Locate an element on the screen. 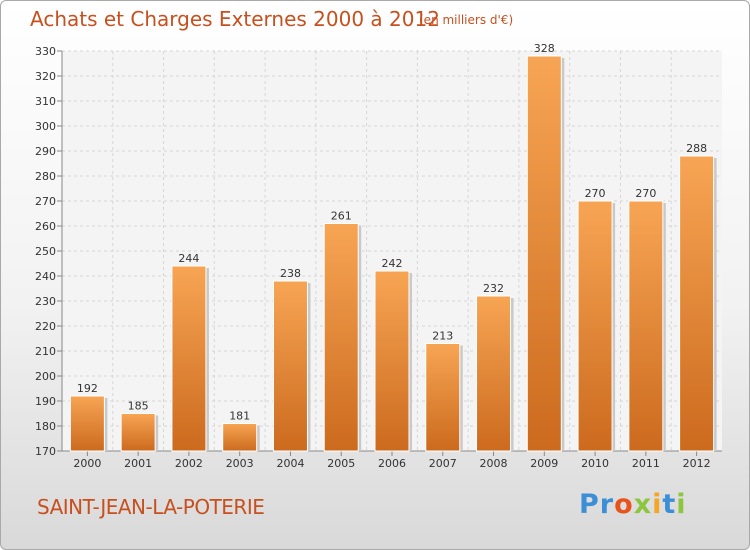 This screenshot has width=750, height=550. x-tick-label: 2012 is located at coordinates (697, 463).